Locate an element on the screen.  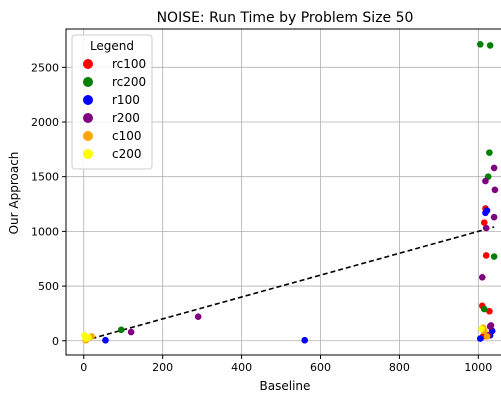
y-tick-label: 2000 is located at coordinates (45, 122).